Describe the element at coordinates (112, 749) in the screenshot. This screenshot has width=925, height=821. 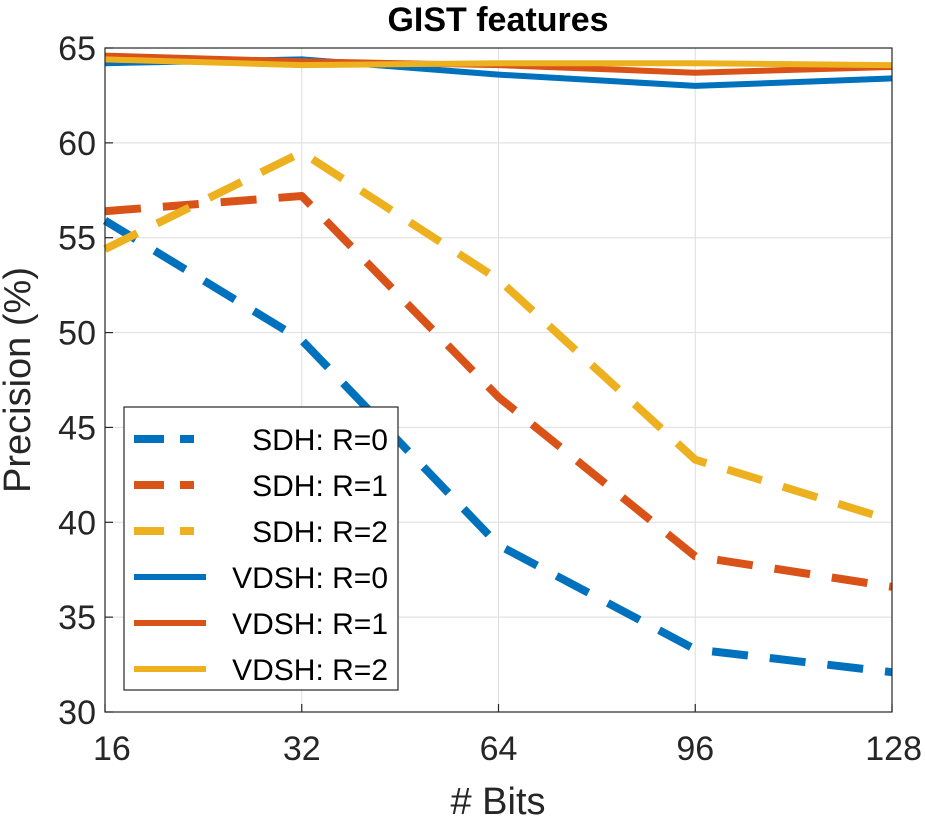
I see `x-tick-label: 16` at that location.